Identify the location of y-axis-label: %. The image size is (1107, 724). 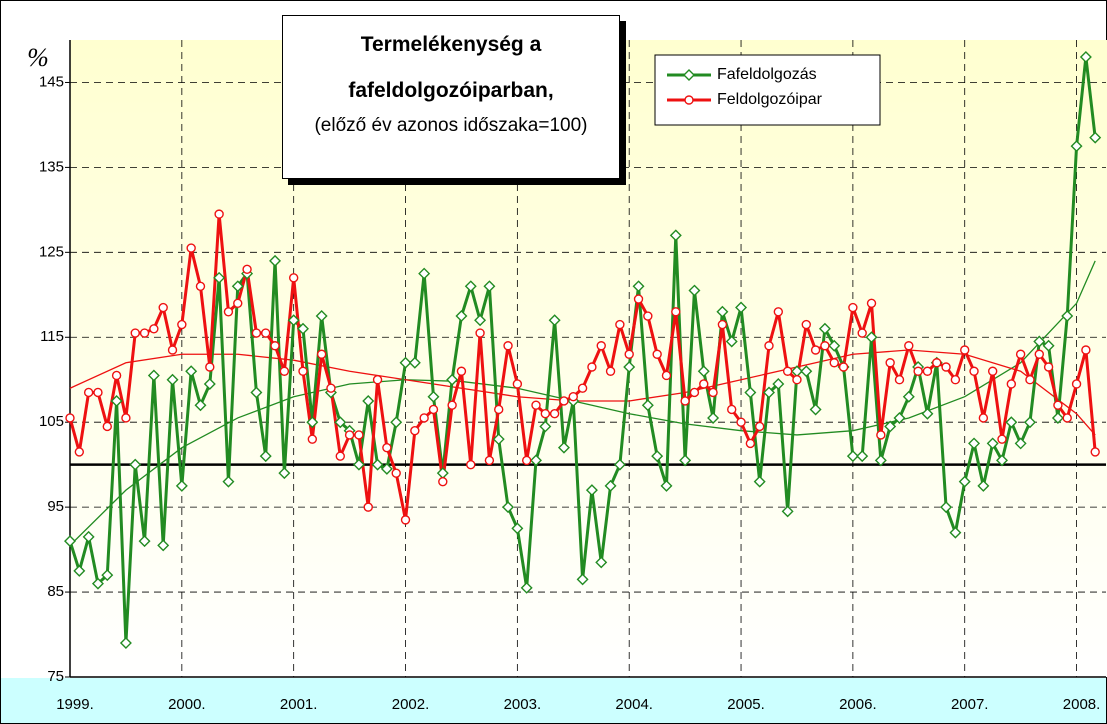
(38, 57).